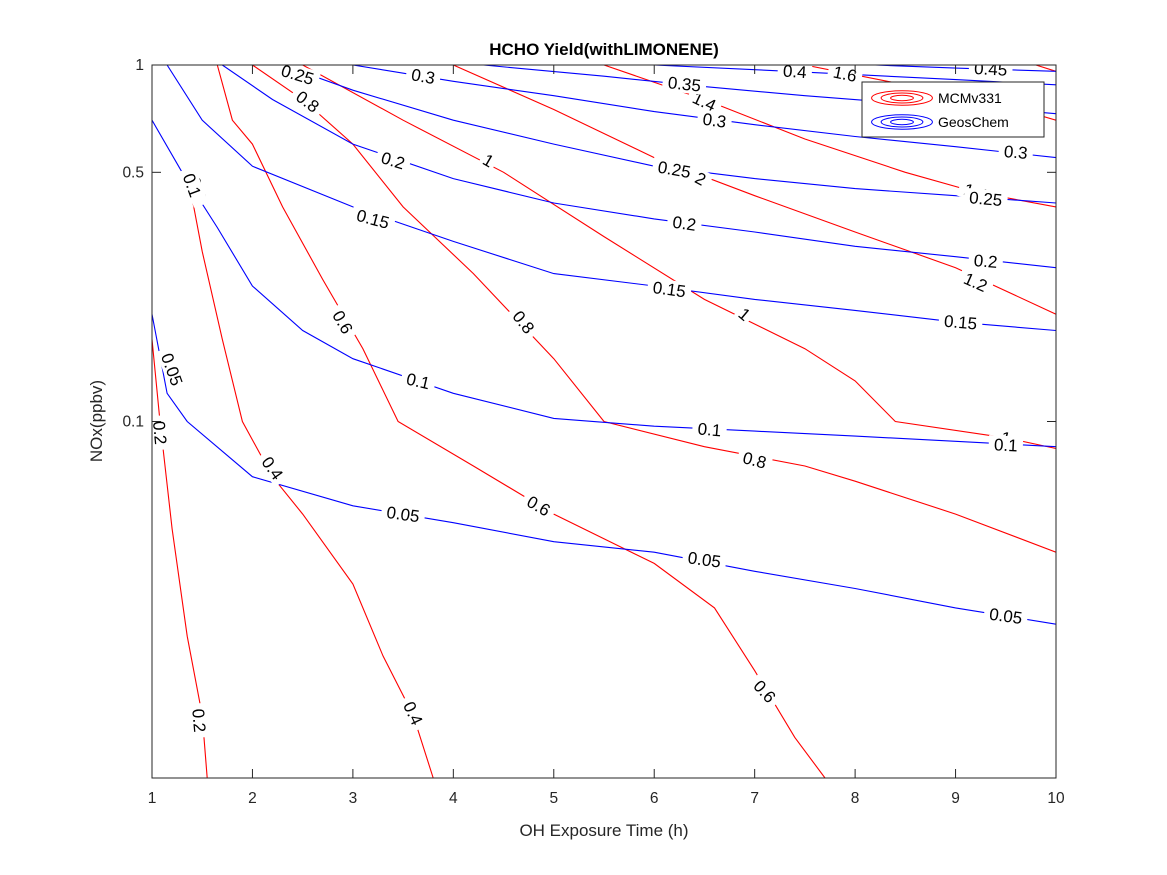 This screenshot has height=875, width=1167. I want to click on x-tick-label: 5, so click(553, 798).